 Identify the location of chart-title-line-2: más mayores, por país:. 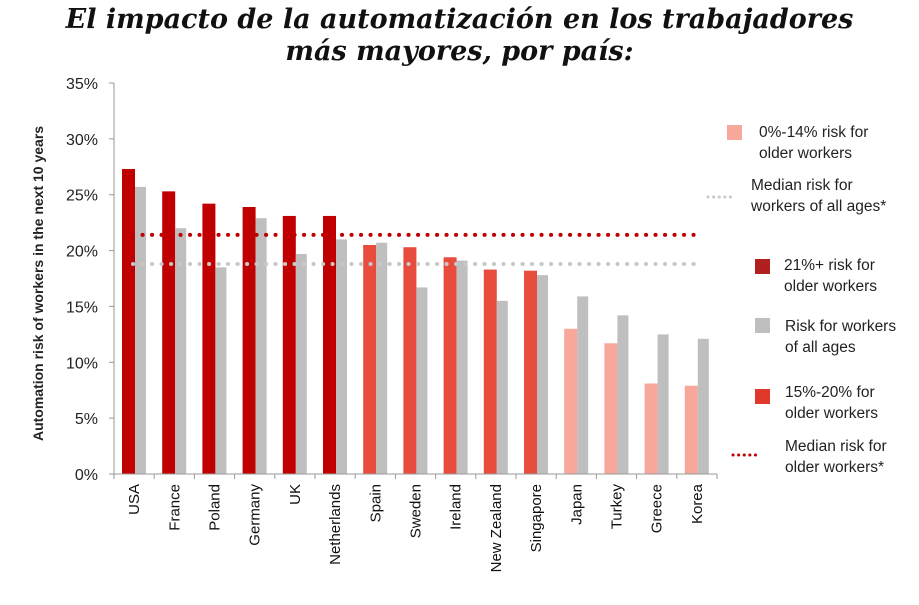
(459, 51).